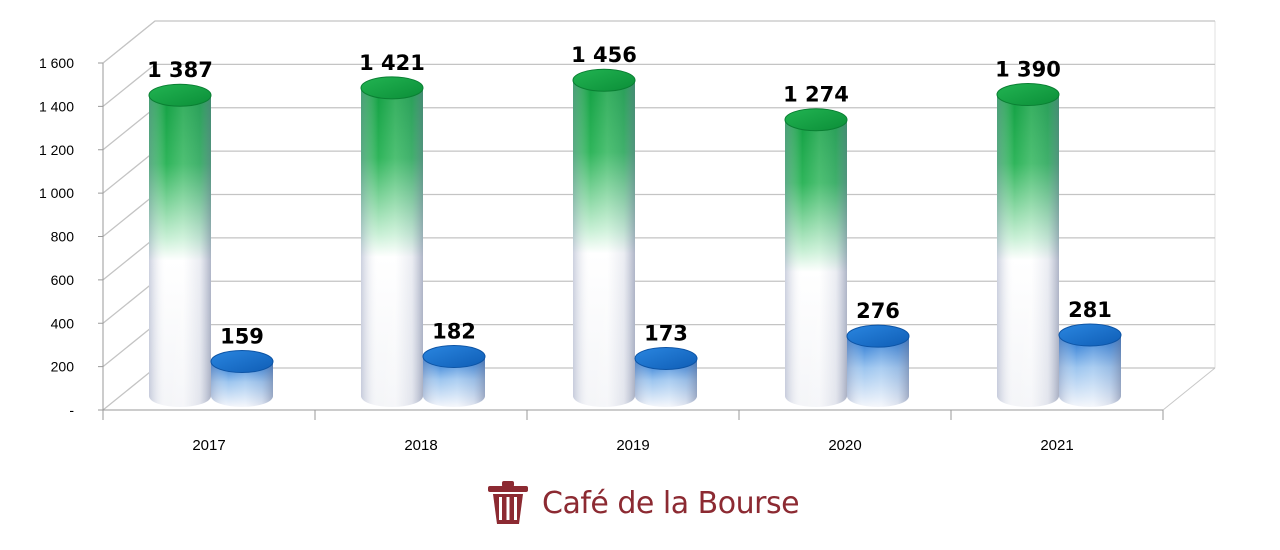  What do you see at coordinates (392, 63) in the screenshot?
I see `data-label: 1 421` at bounding box center [392, 63].